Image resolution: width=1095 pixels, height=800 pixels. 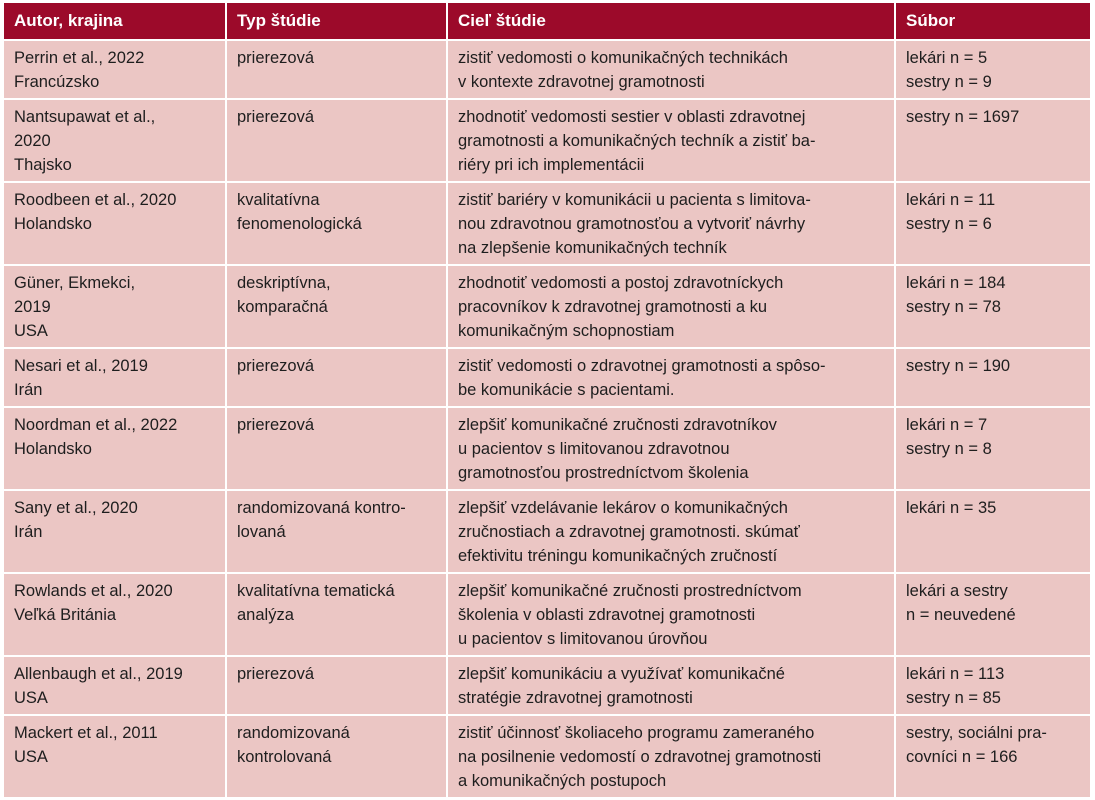 I want to click on study-type-cell: kvalitatívna fenomenologická, so click(x=337, y=224).